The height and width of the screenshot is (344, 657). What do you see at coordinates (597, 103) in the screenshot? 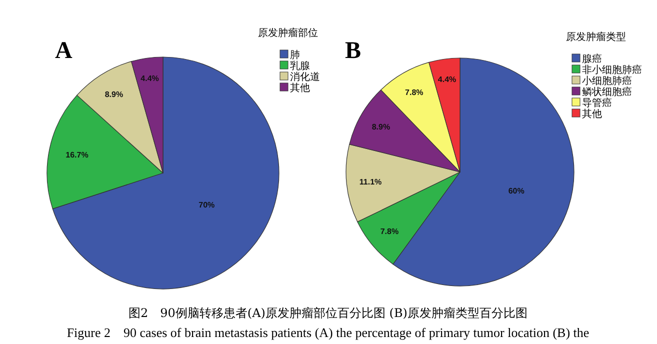
I see `legend-label: 导管癌` at bounding box center [597, 103].